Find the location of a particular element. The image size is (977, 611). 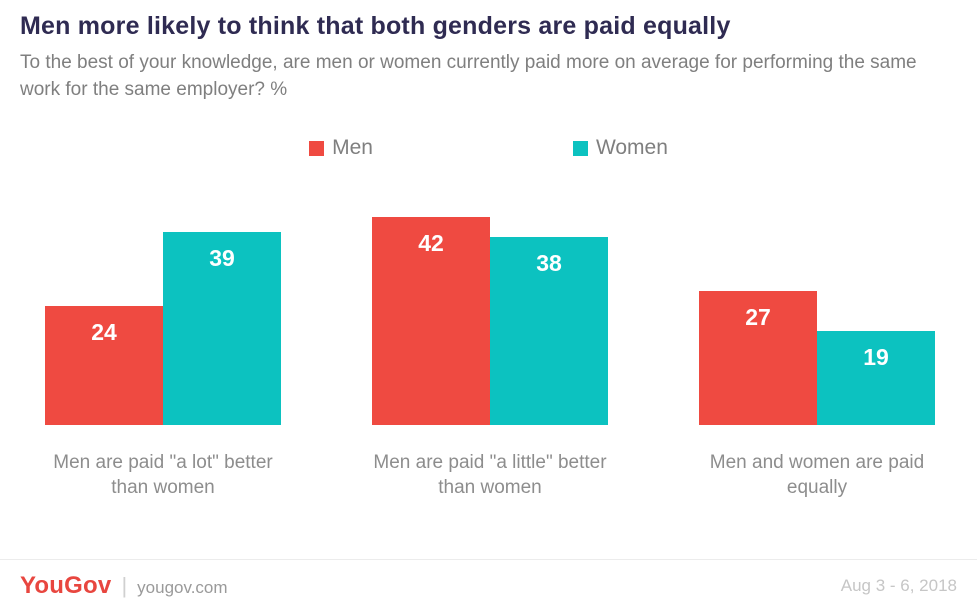

women-legend-swatch is located at coordinates (580, 148).